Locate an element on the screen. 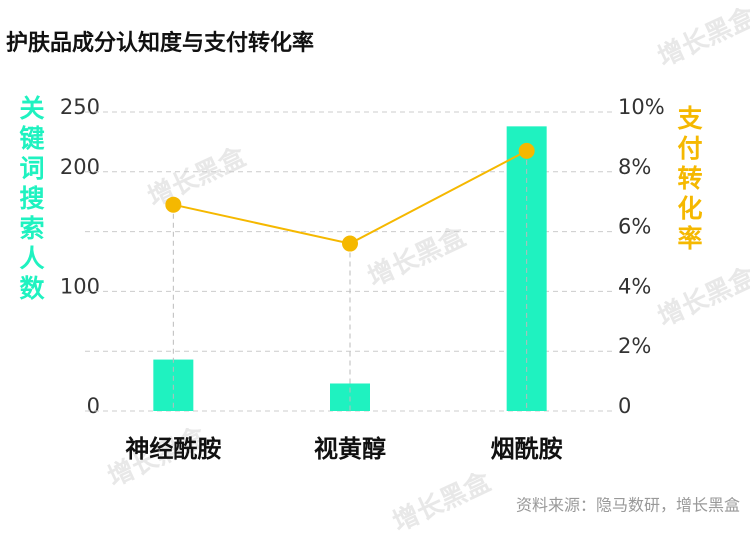 This screenshot has height=538, width=750. x-tick-label: 烟酰胺 is located at coordinates (527, 449).